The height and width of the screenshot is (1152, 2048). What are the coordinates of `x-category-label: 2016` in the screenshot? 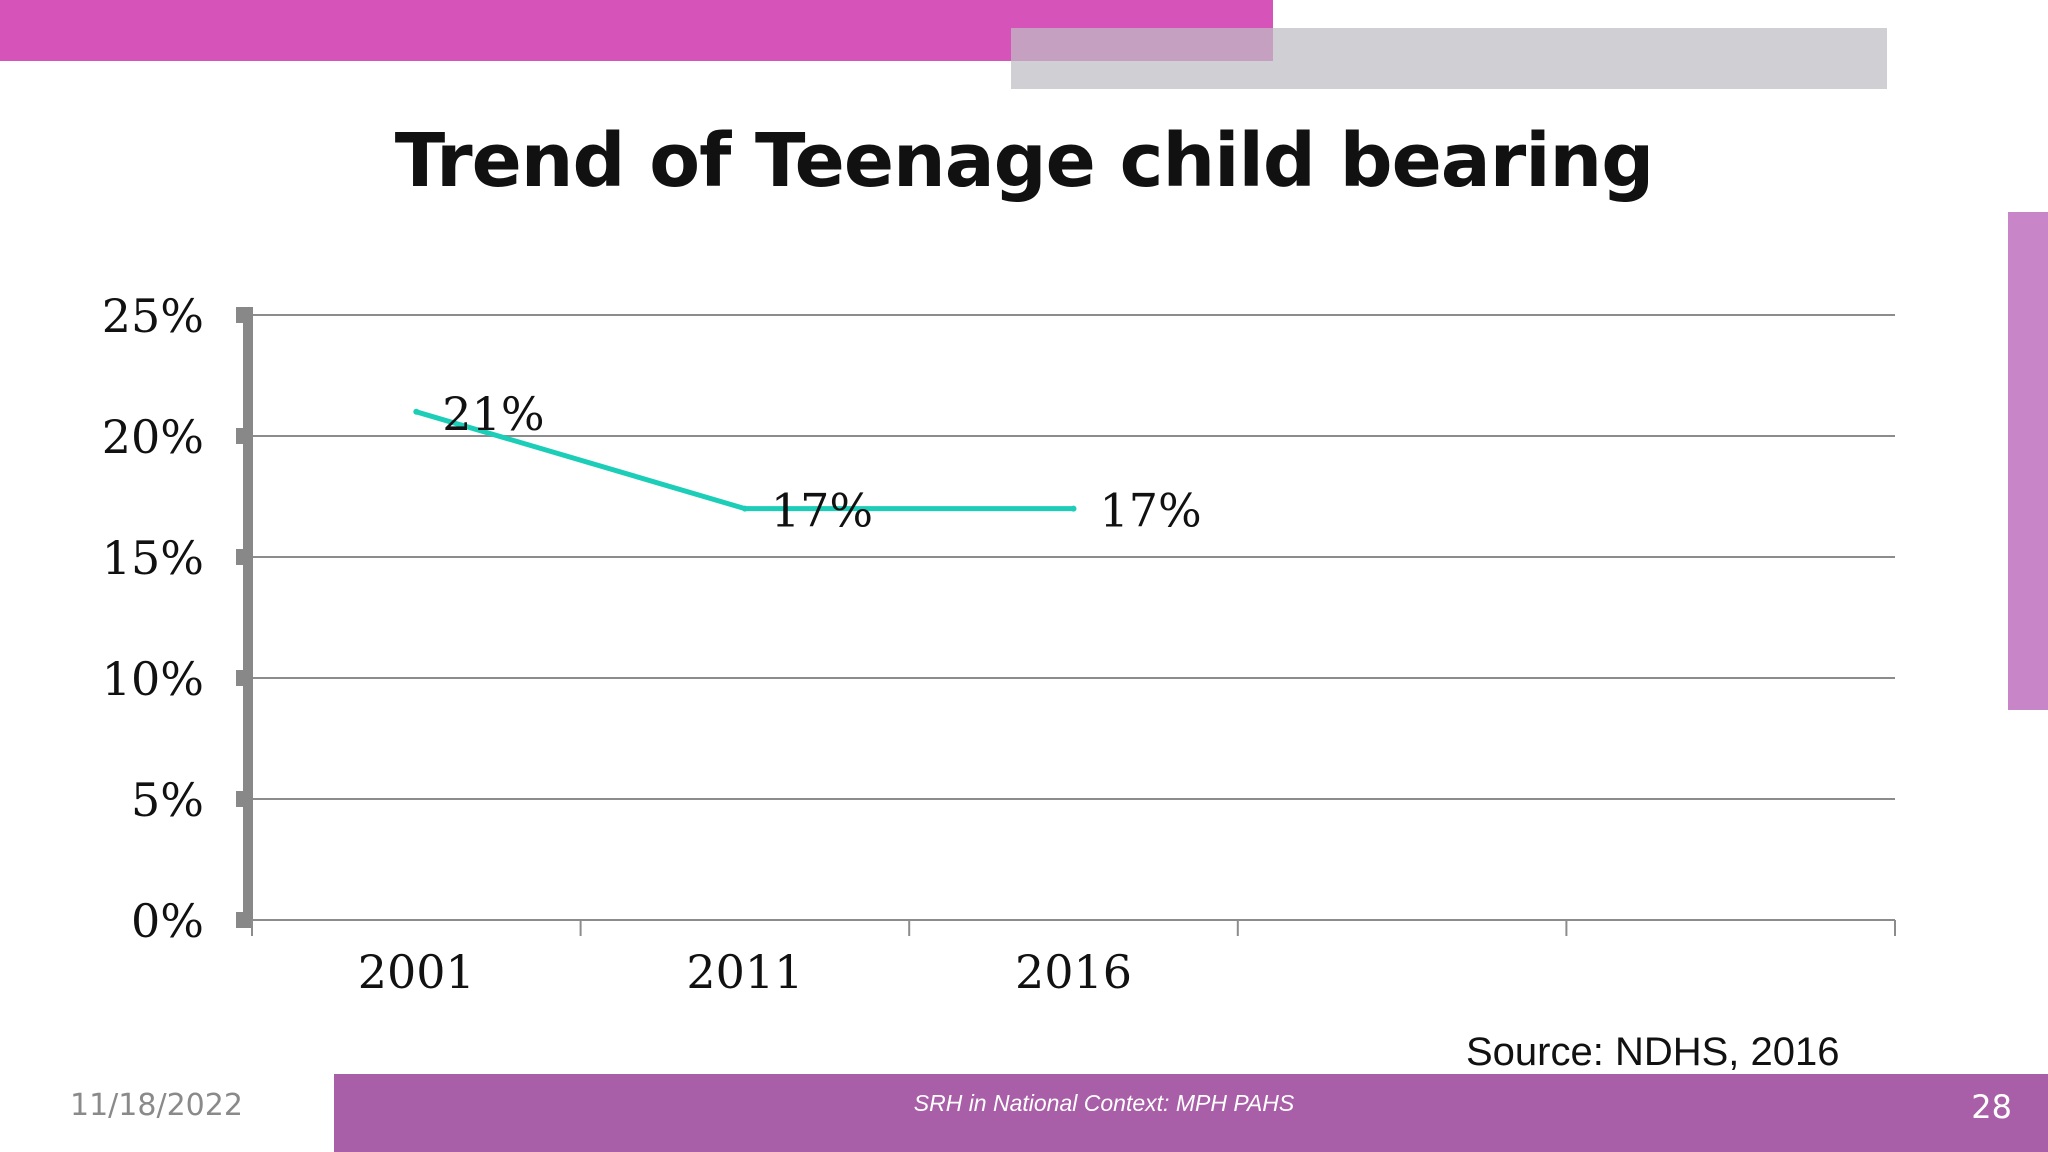 It's located at (1073, 972).